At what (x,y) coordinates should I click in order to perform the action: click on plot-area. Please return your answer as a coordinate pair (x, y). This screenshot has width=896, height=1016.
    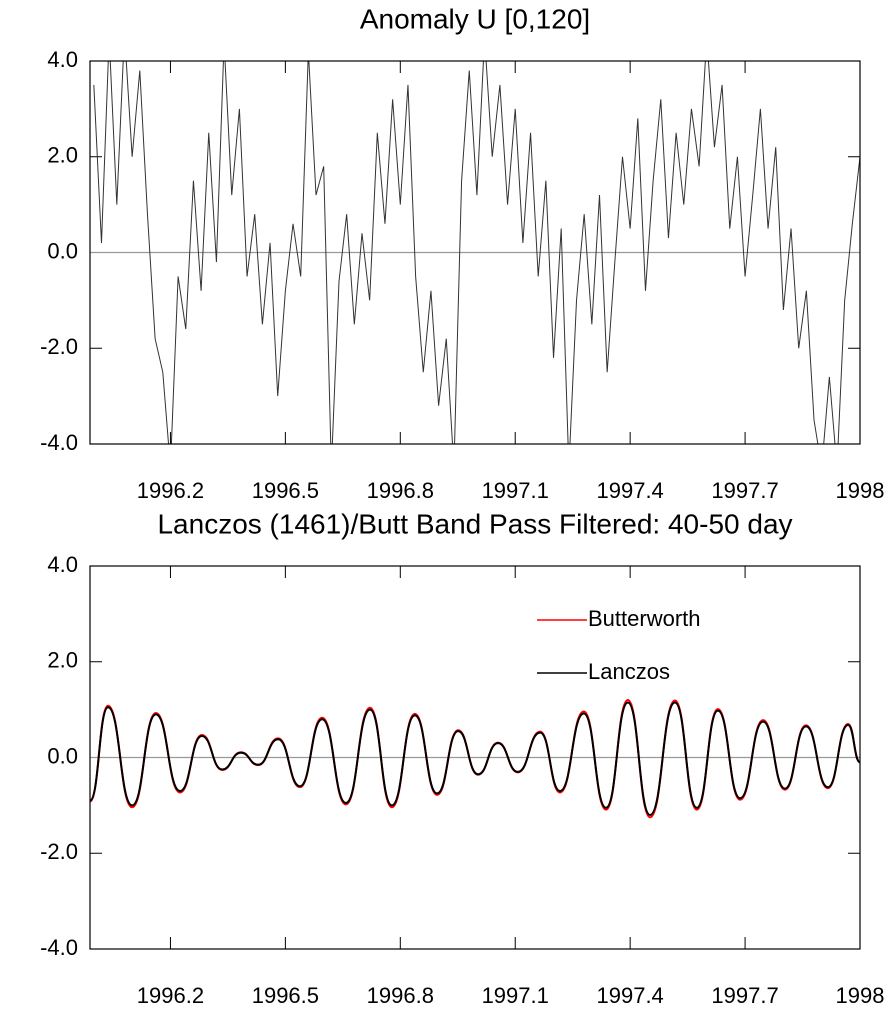
    Looking at the image, I should click on (475, 759).